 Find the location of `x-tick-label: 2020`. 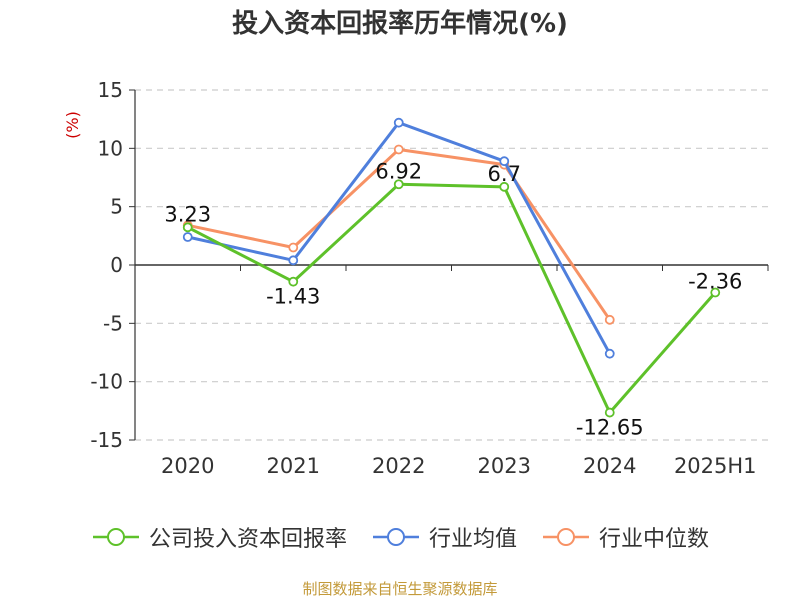

x-tick-label: 2020 is located at coordinates (187, 466).